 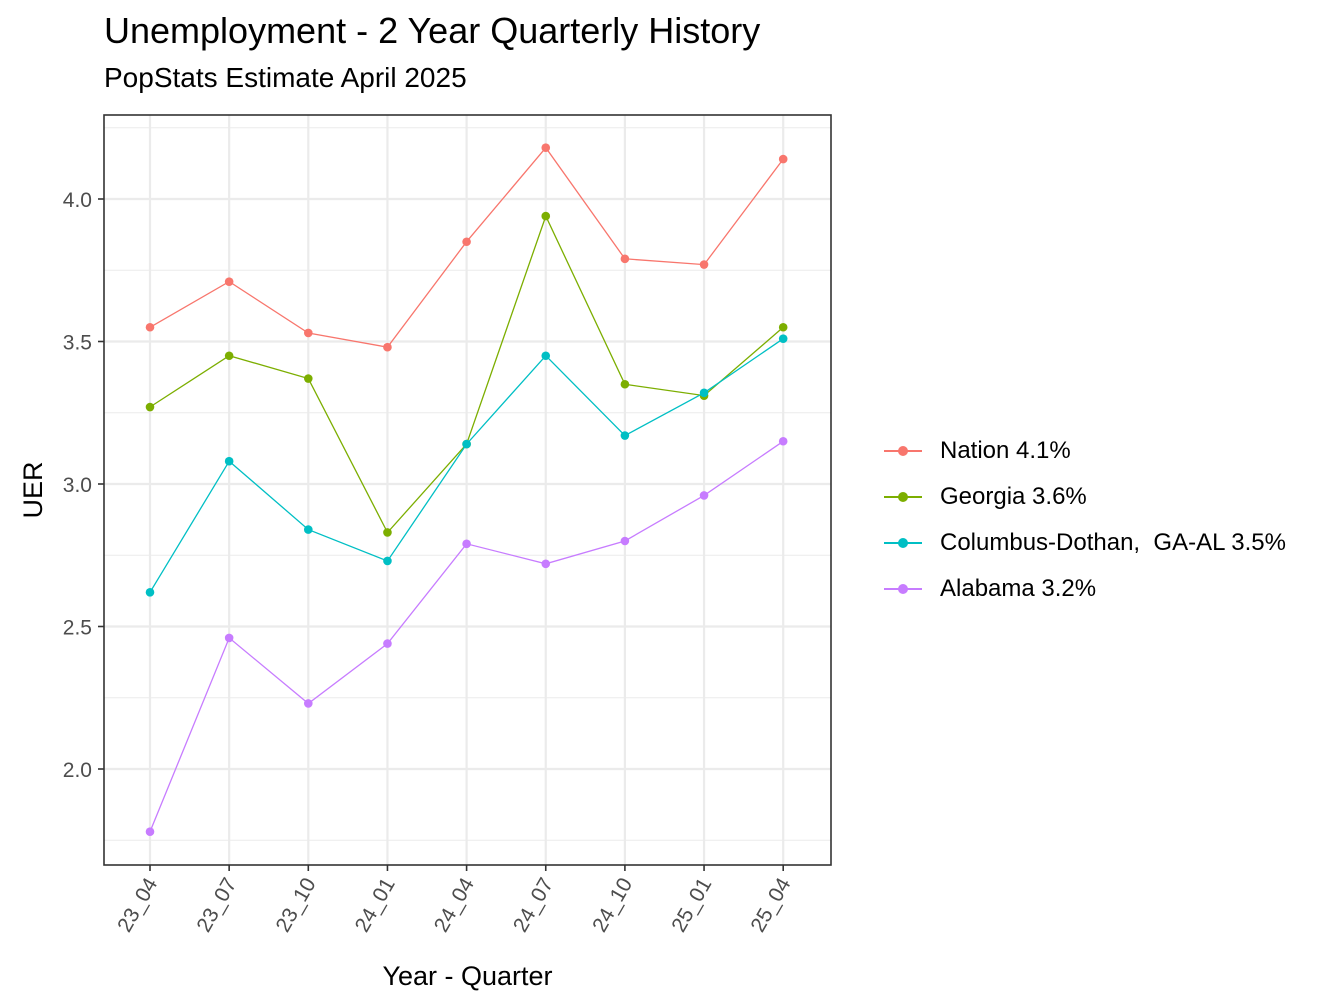 I want to click on chart-subtitle: PopStats Estimate April 2025, so click(x=285, y=77).